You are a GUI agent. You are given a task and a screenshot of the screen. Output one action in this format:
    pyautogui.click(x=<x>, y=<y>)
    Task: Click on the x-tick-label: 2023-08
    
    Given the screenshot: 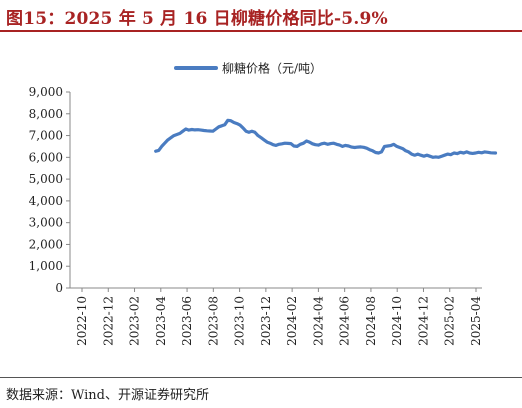 What is the action you would take?
    pyautogui.click(x=213, y=321)
    